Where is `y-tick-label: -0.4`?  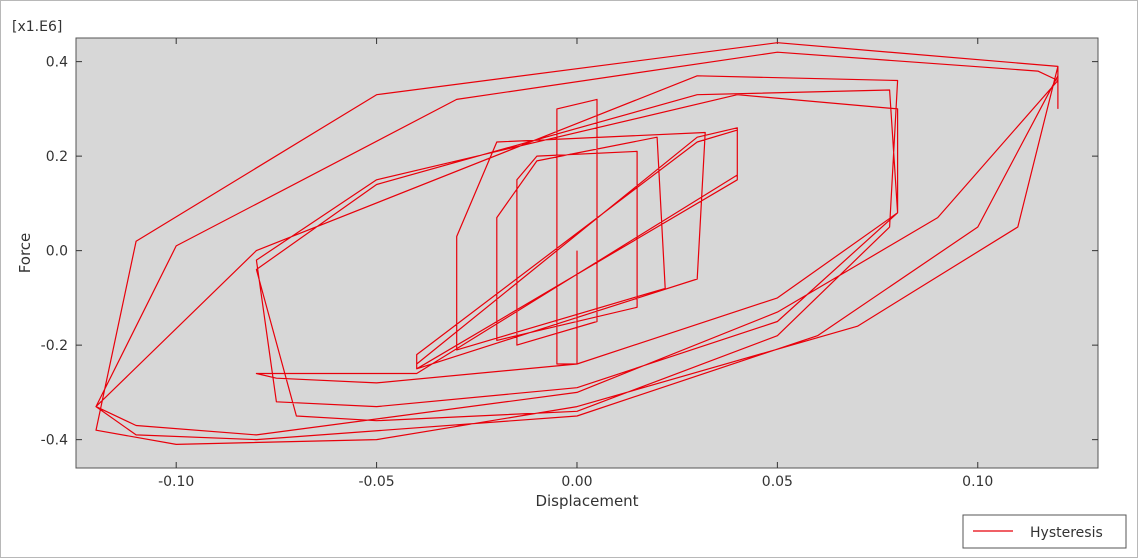
y-tick-label: -0.4 is located at coordinates (54, 441).